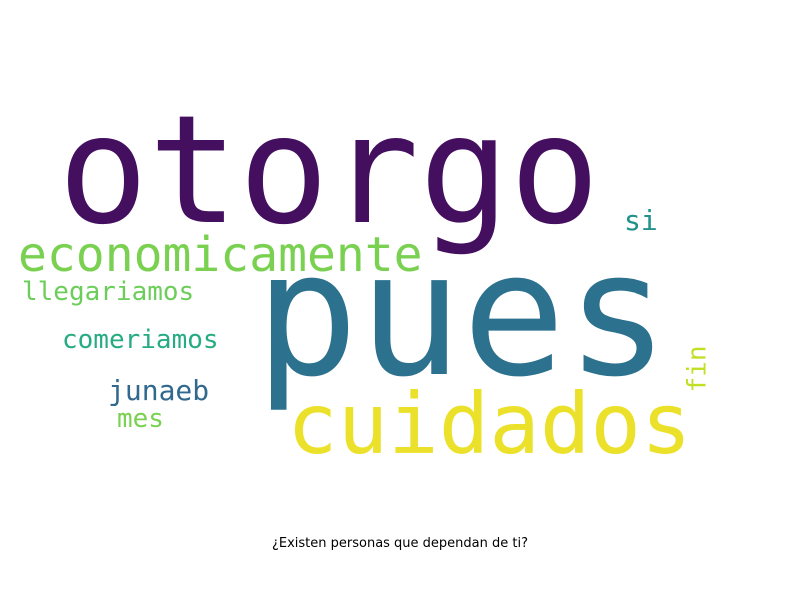  What do you see at coordinates (108, 292) in the screenshot?
I see `word-llegariamos: llegariamos` at bounding box center [108, 292].